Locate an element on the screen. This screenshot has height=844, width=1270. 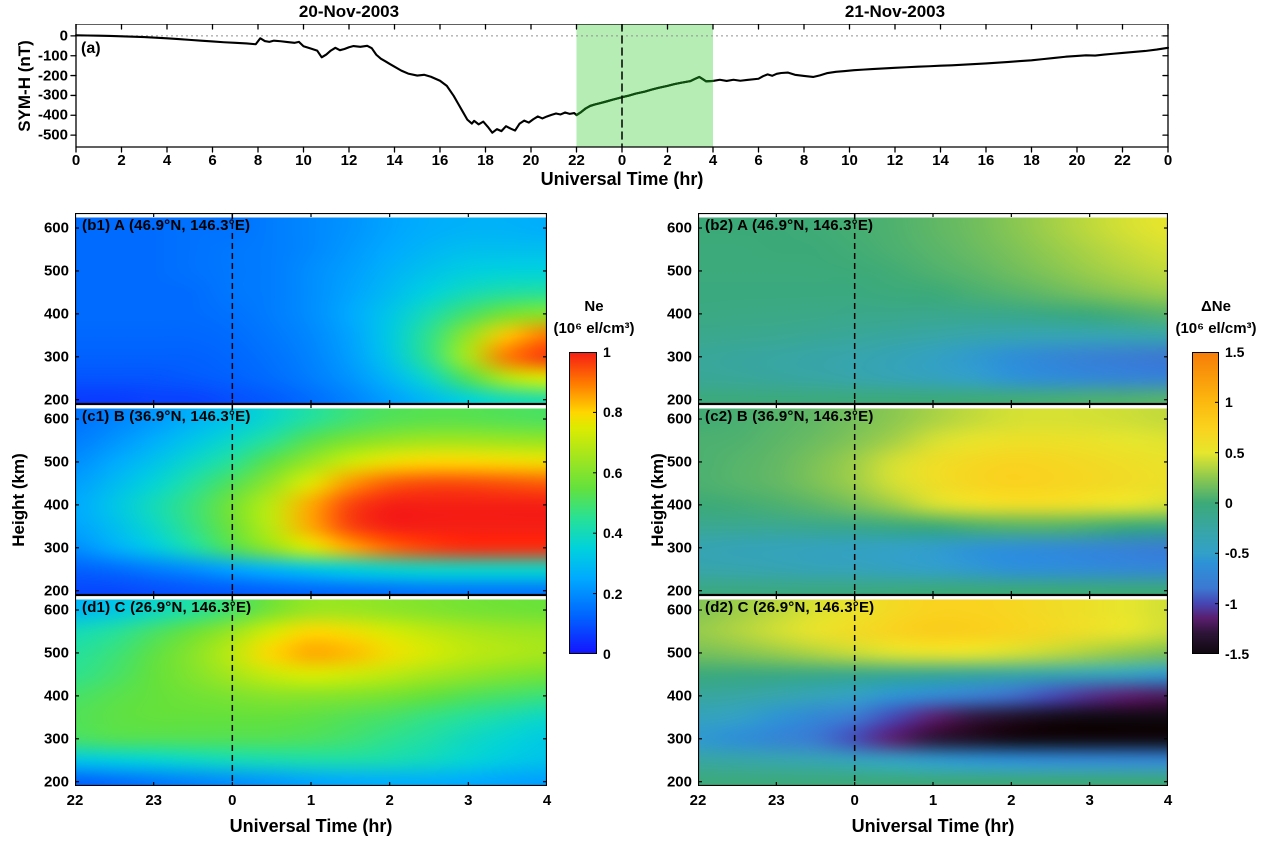
height-axis-label-left: Height (km) is located at coordinates (18, 500).